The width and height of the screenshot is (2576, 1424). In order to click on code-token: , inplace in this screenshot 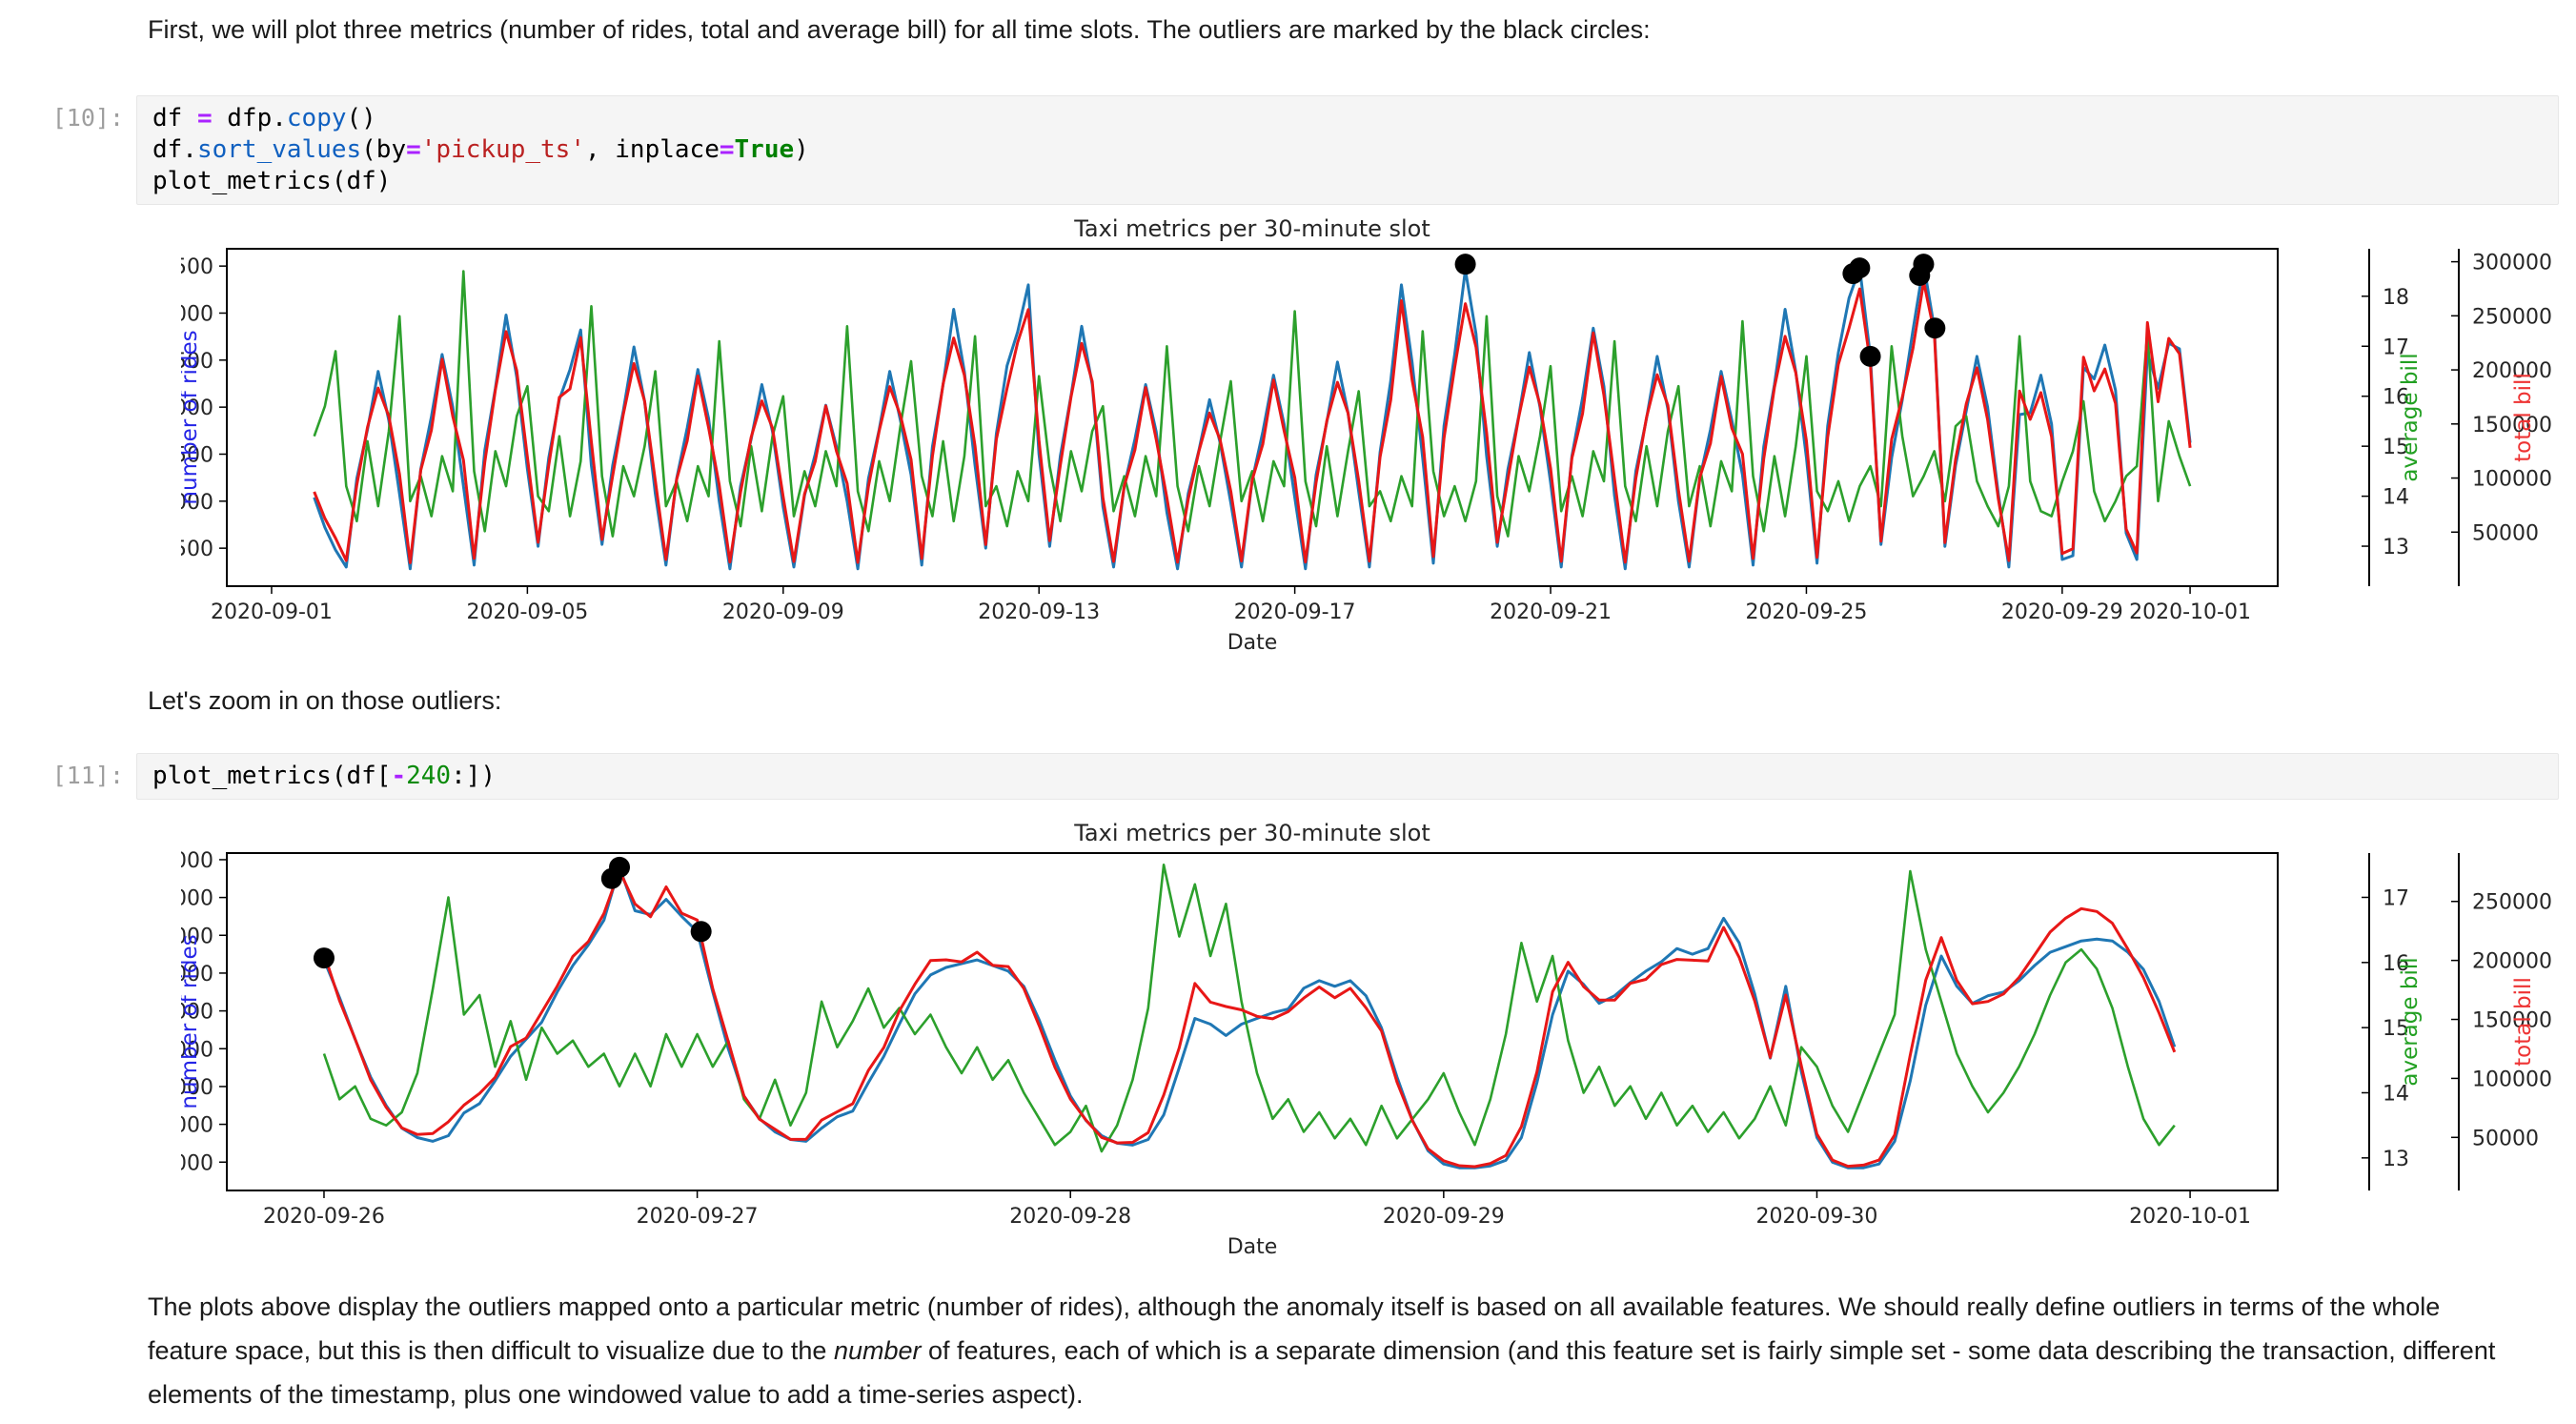, I will do `click(652, 149)`.